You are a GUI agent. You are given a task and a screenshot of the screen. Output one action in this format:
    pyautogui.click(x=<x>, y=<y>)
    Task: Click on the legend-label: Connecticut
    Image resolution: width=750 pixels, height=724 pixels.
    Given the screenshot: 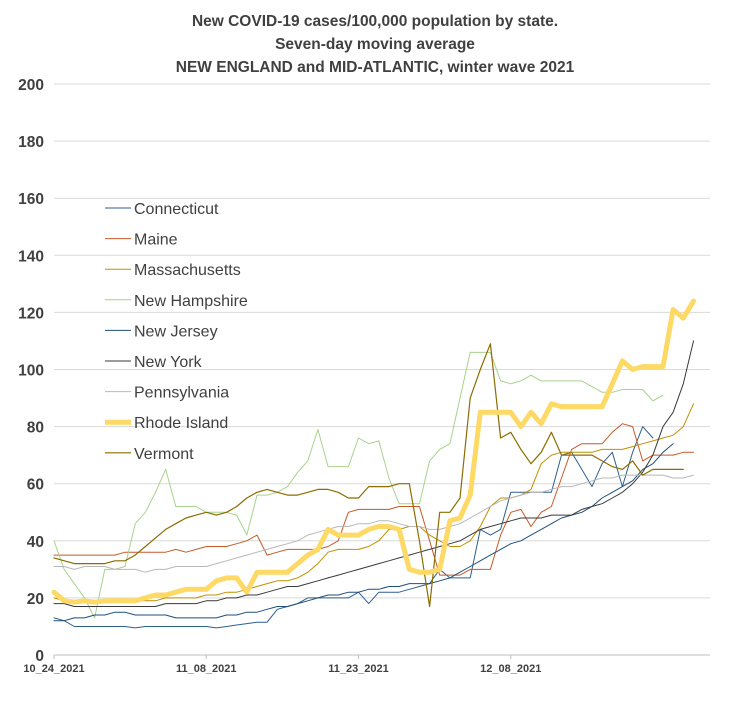 What is the action you would take?
    pyautogui.click(x=176, y=209)
    